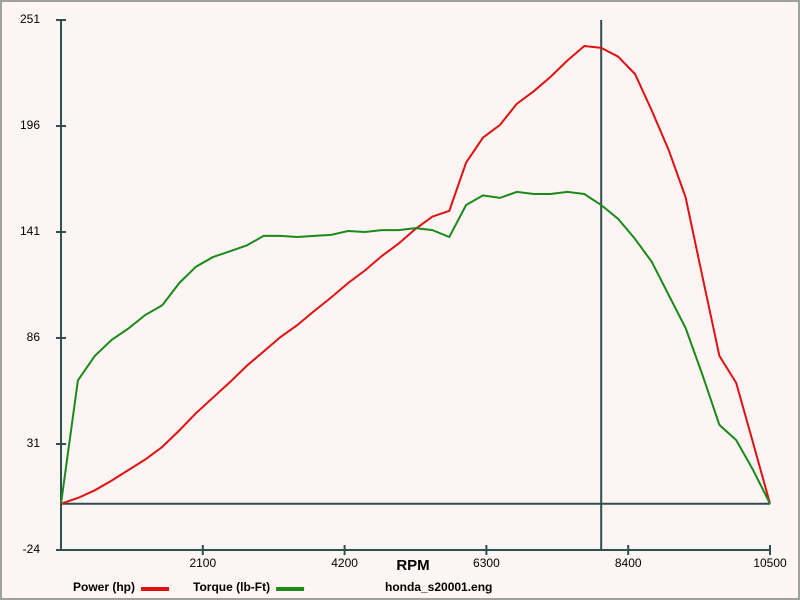 This screenshot has height=600, width=800. What do you see at coordinates (104, 587) in the screenshot?
I see `legend-label: Power (hp)` at bounding box center [104, 587].